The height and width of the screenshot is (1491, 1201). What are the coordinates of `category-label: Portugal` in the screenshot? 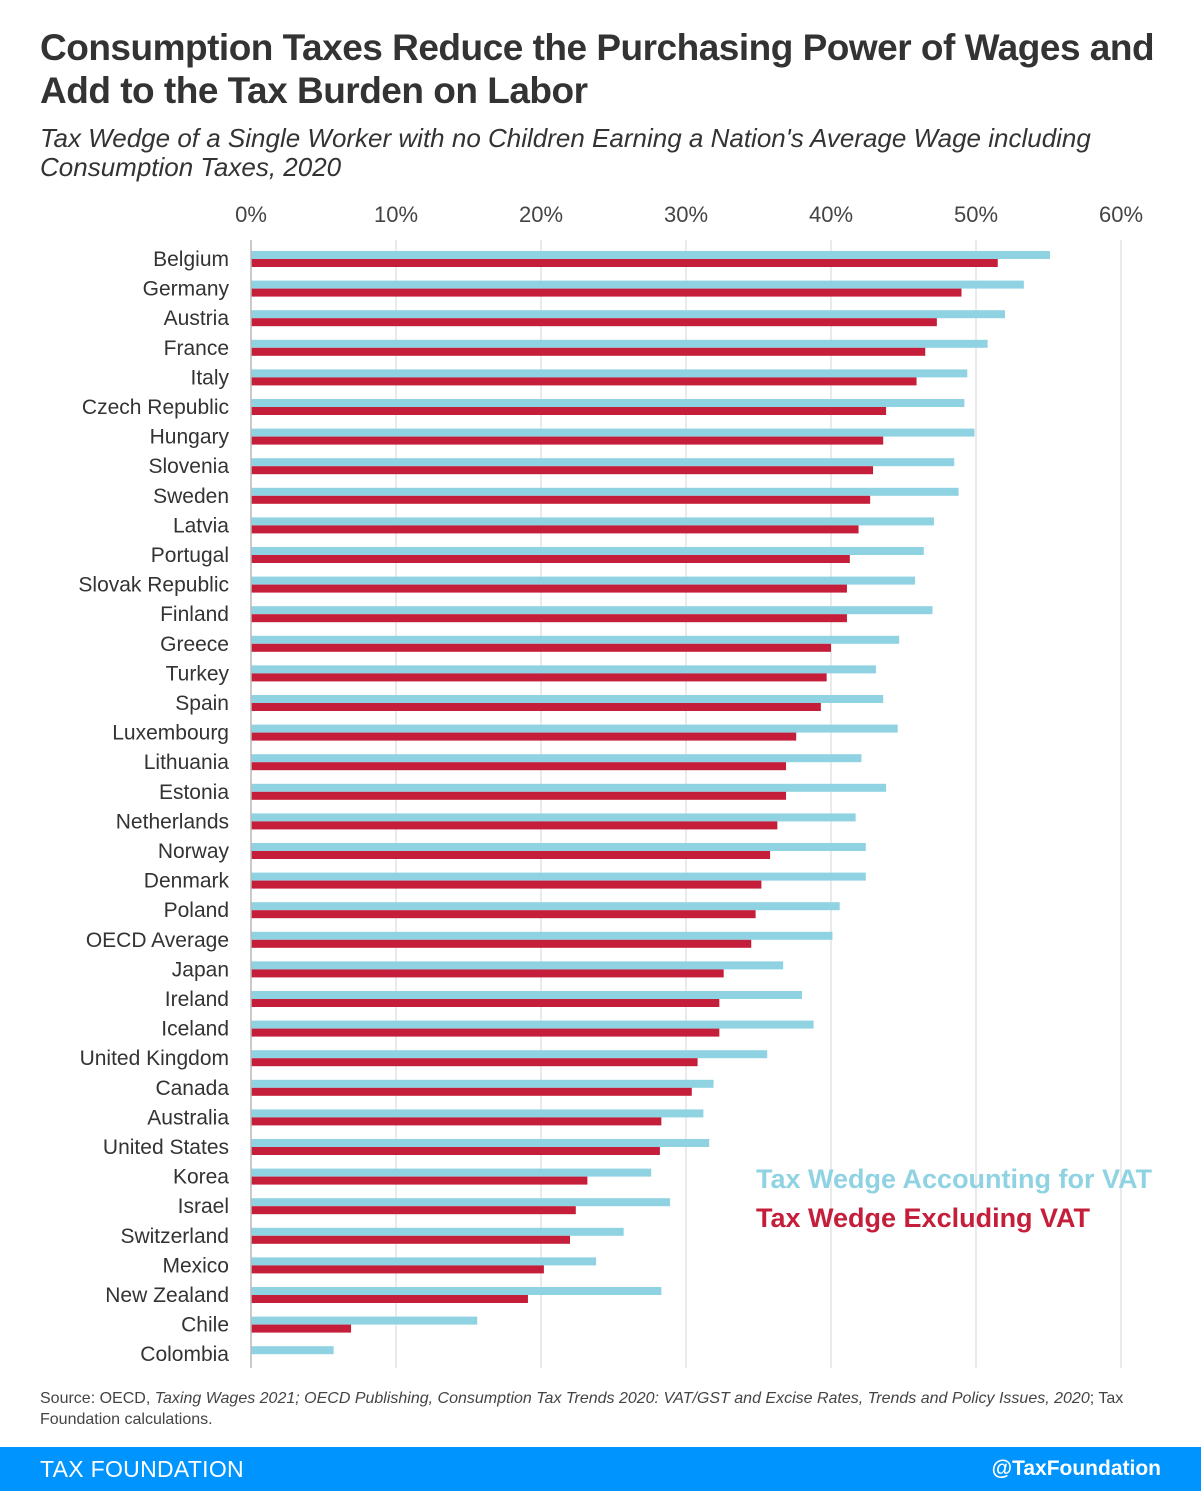 It's located at (190, 555).